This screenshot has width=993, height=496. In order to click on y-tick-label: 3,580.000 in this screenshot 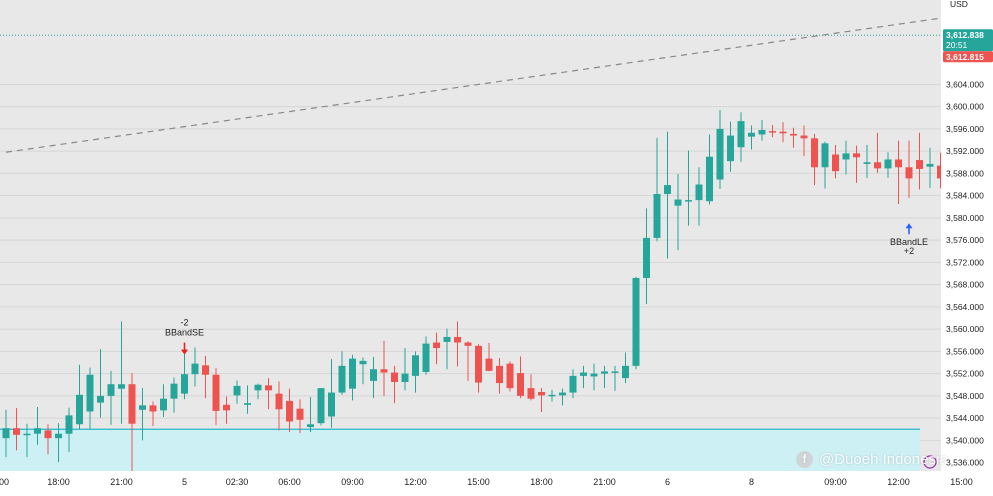, I will do `click(965, 218)`.